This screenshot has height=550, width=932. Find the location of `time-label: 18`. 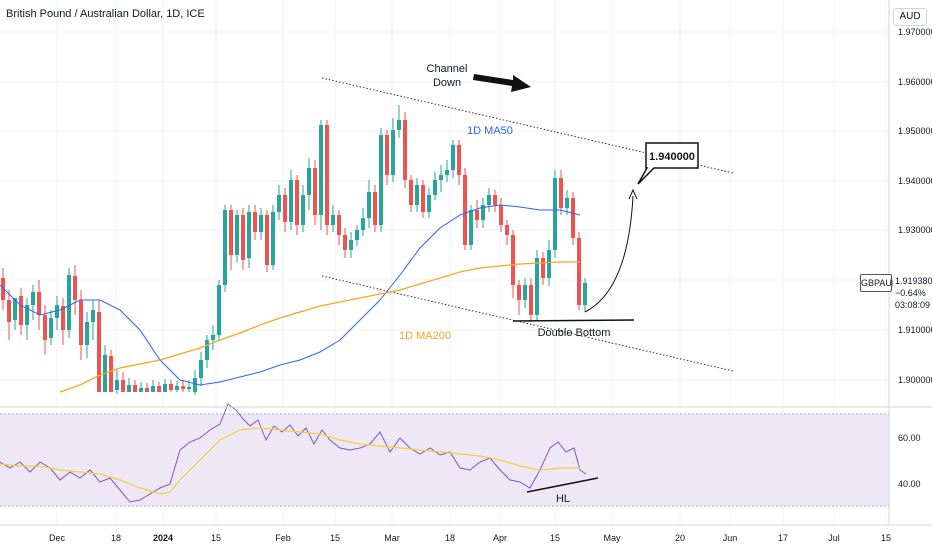

time-label: 18 is located at coordinates (450, 538).